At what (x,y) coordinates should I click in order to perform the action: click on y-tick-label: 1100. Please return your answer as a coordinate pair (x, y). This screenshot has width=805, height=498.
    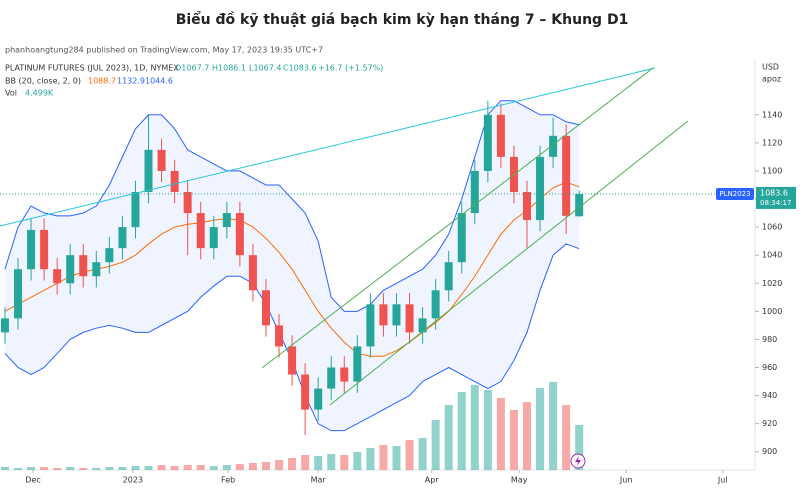
    Looking at the image, I should click on (772, 170).